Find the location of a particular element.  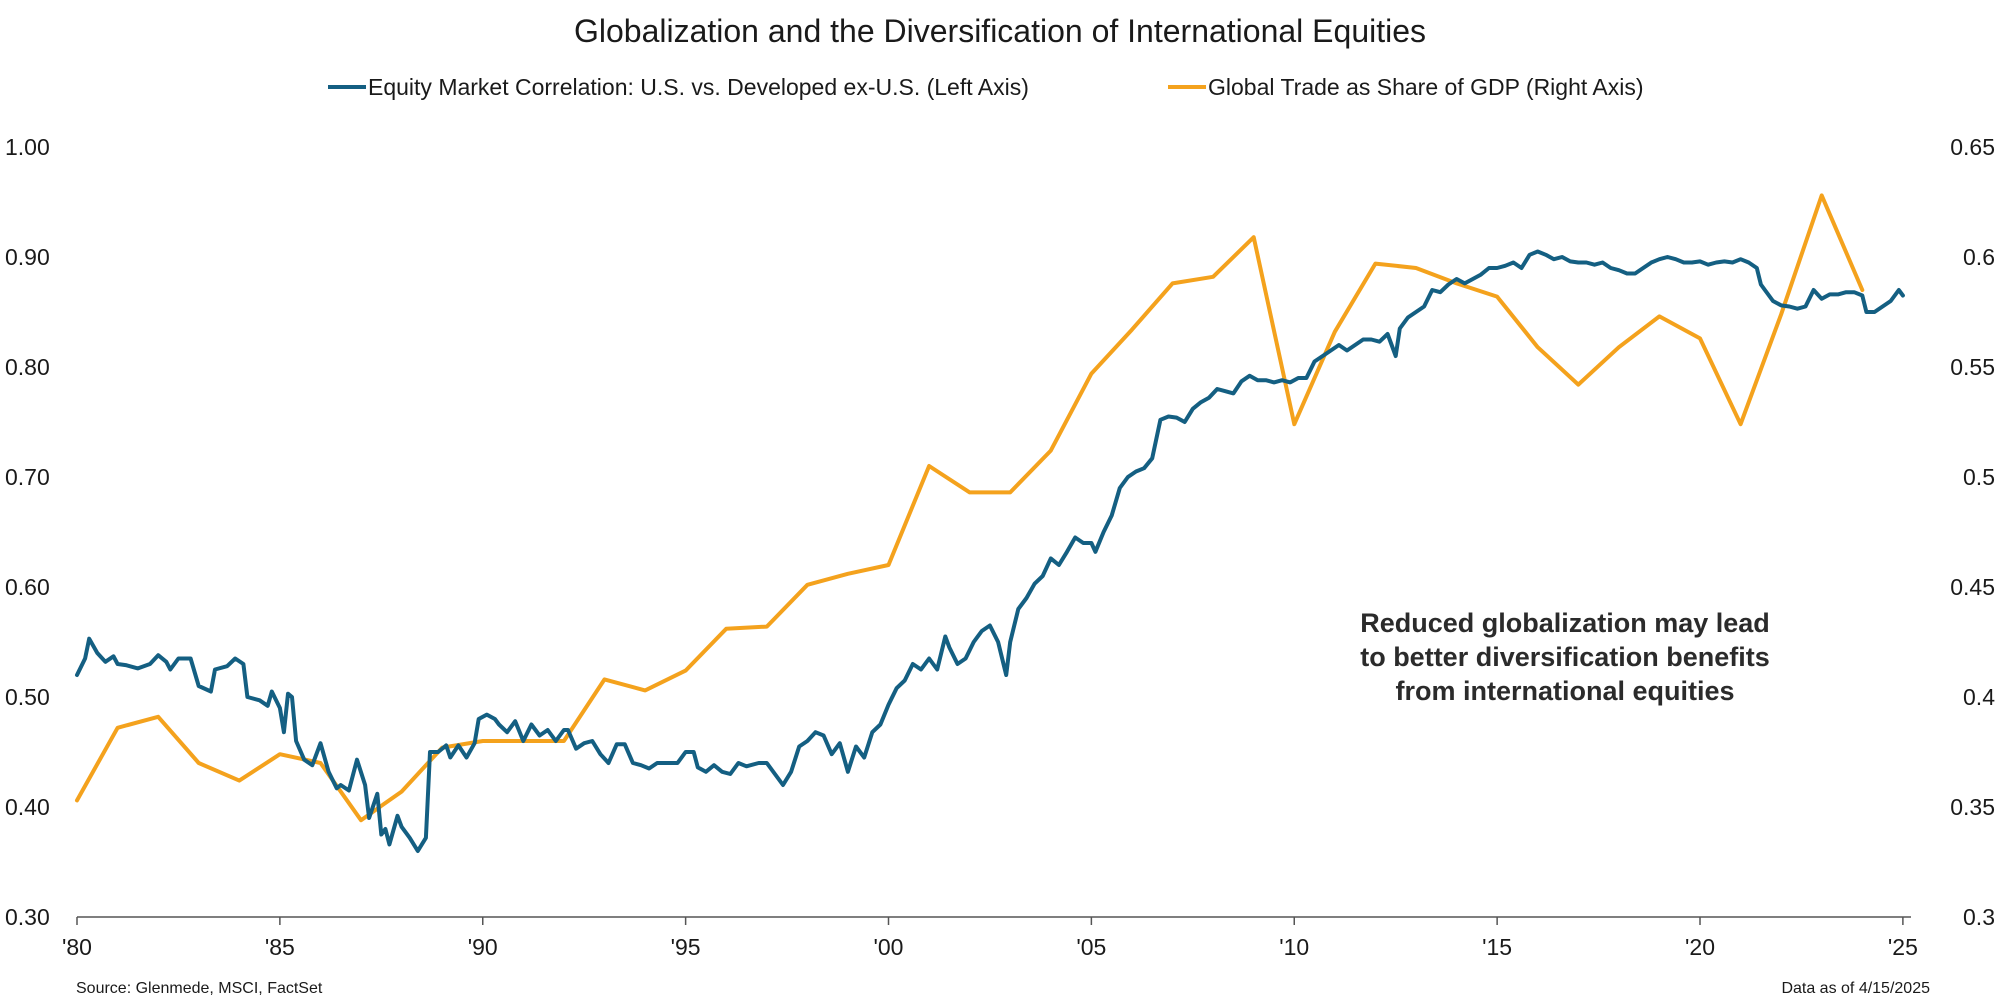

annotation-line-3: from international equities is located at coordinates (1564, 691).